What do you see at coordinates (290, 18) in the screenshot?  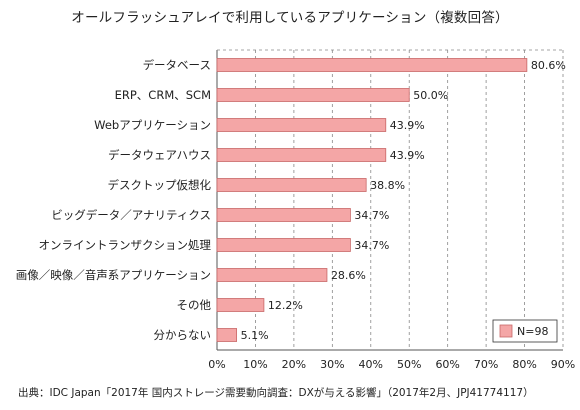 I see `chart-title: オールフラッシュアレイで利用しているアプリケーション（複数回答）` at bounding box center [290, 18].